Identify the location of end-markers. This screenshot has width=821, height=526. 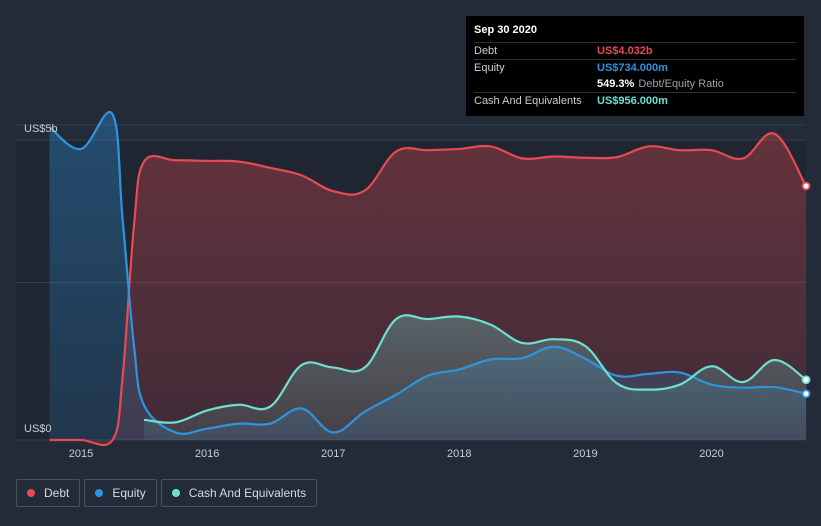
(806, 290).